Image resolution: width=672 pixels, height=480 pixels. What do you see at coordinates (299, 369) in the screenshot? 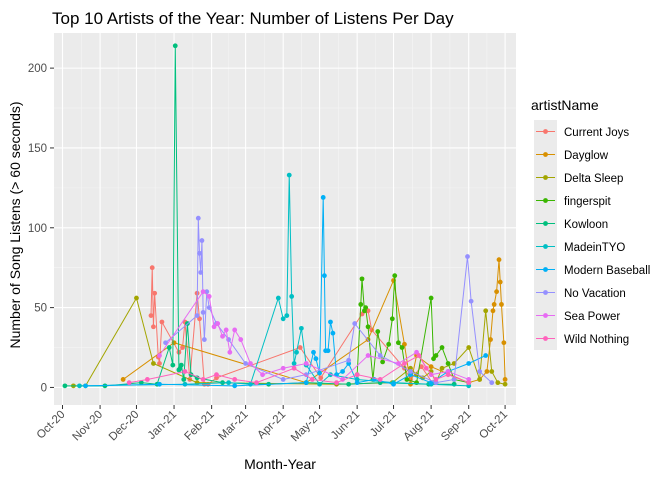
I see `series-line-wild-nothing` at bounding box center [299, 369].